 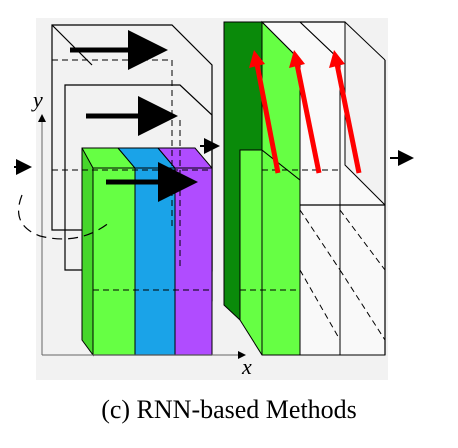 I want to click on y-axis-label: y, so click(x=37, y=99).